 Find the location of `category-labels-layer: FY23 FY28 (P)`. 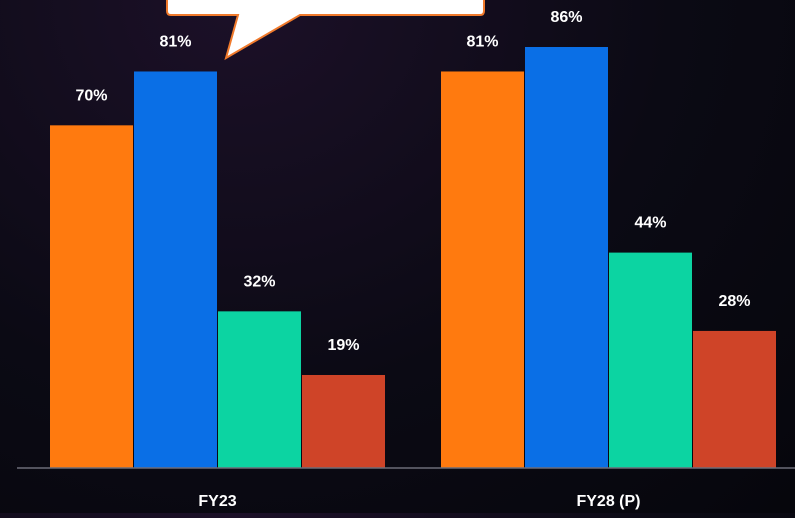

category-labels-layer: FY23 FY28 (P) is located at coordinates (419, 501).